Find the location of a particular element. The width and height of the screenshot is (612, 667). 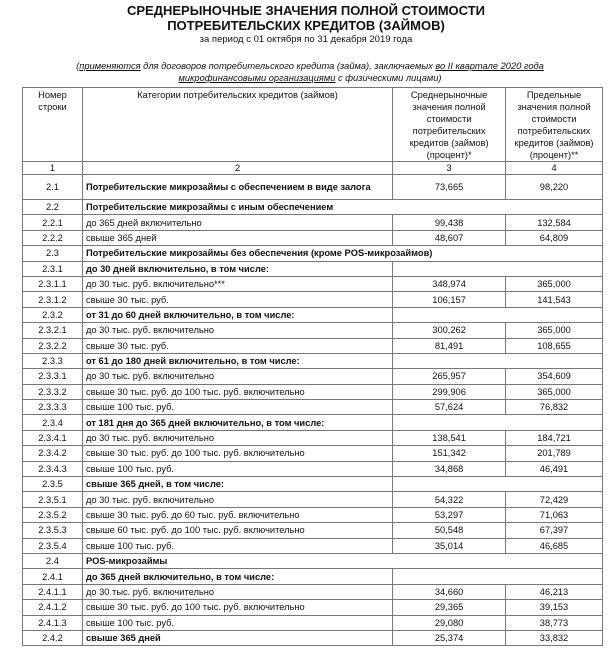

row-limit-value: 354,609 is located at coordinates (554, 376).